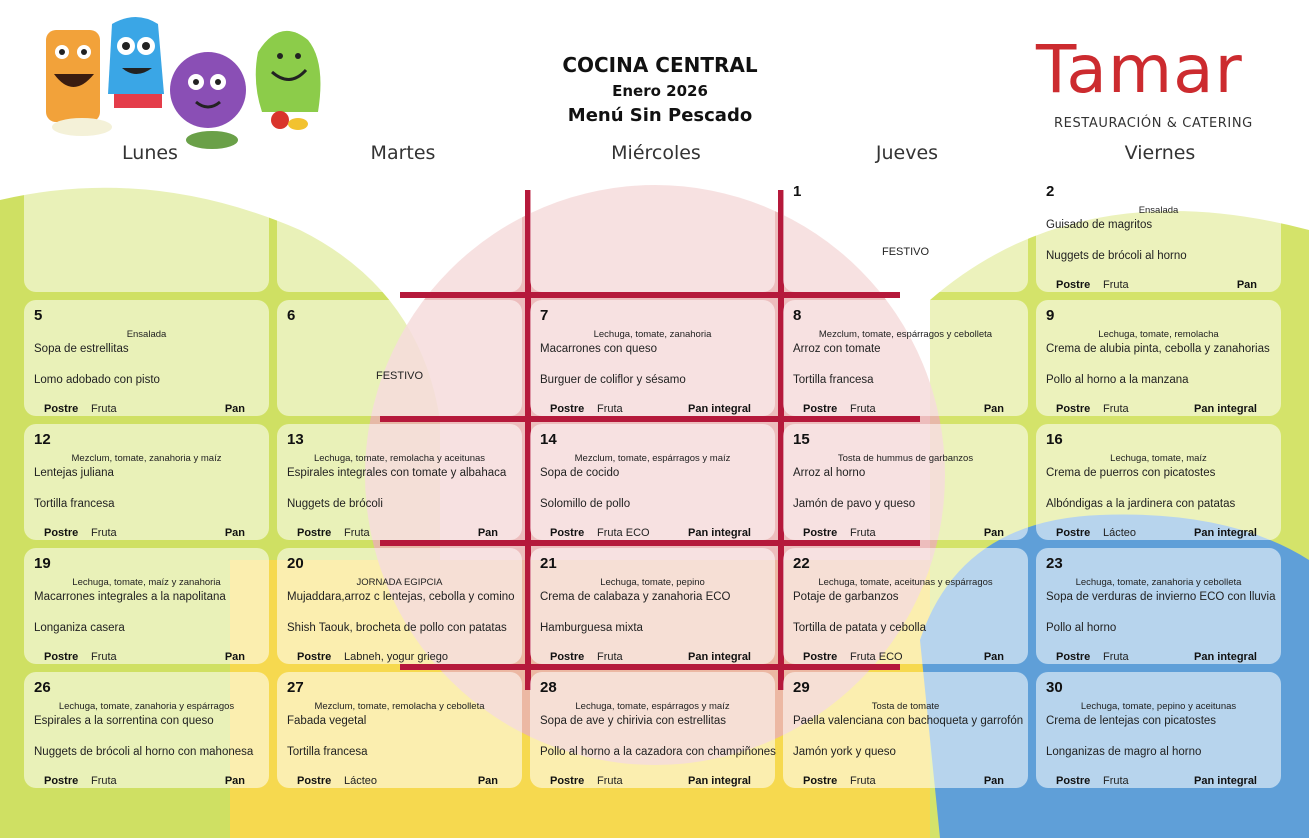 The image size is (1309, 838). What do you see at coordinates (1158, 458) in the screenshot?
I see `starter-dish: Lechuga, tomate, maíz` at bounding box center [1158, 458].